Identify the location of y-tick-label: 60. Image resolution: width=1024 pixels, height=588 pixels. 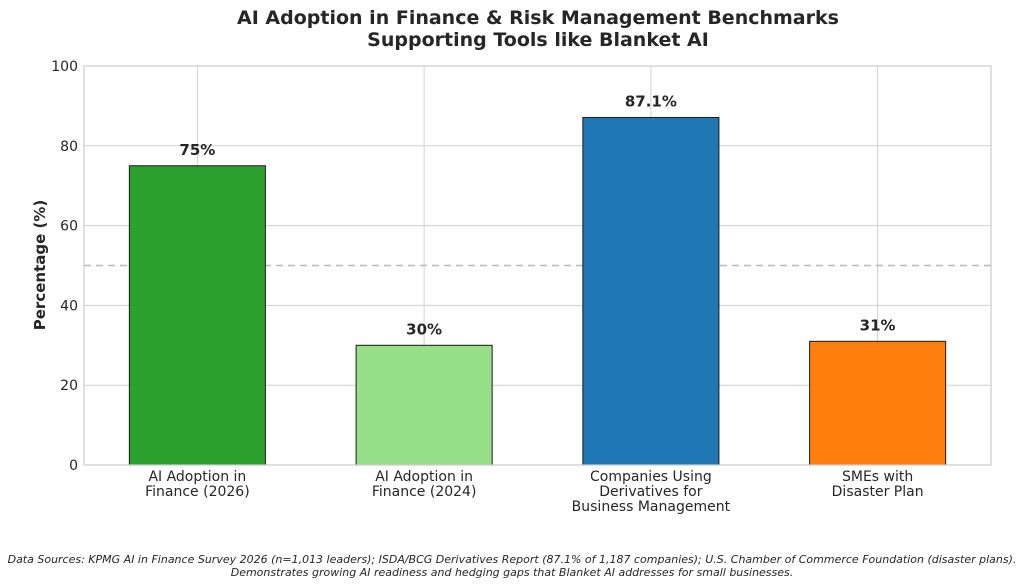
(69, 227).